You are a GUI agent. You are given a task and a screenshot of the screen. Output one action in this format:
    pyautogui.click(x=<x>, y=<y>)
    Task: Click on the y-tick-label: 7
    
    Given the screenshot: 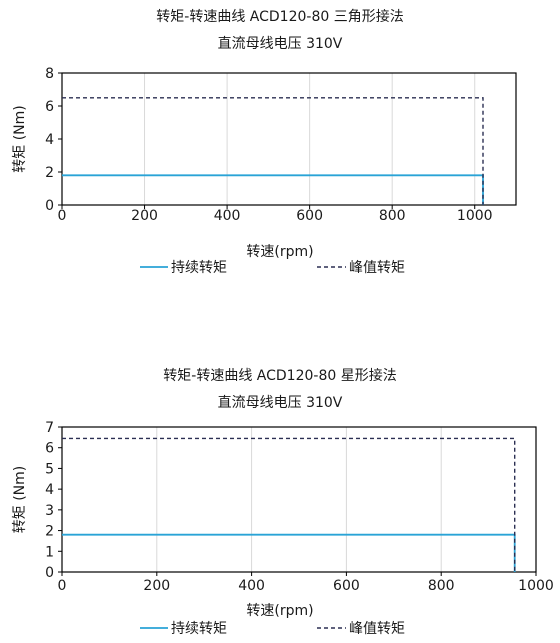 What is the action you would take?
    pyautogui.click(x=49, y=428)
    